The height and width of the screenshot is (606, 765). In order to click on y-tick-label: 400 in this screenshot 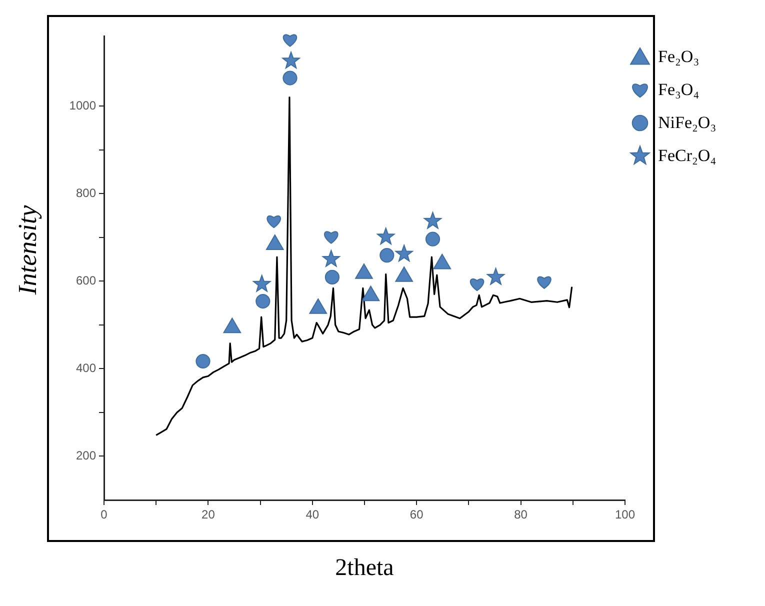, I will do `click(86, 367)`.